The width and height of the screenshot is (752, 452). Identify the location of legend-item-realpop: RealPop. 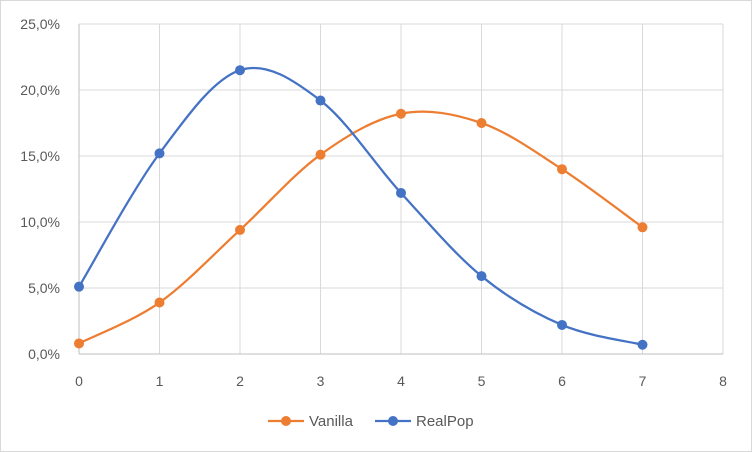
(424, 421).